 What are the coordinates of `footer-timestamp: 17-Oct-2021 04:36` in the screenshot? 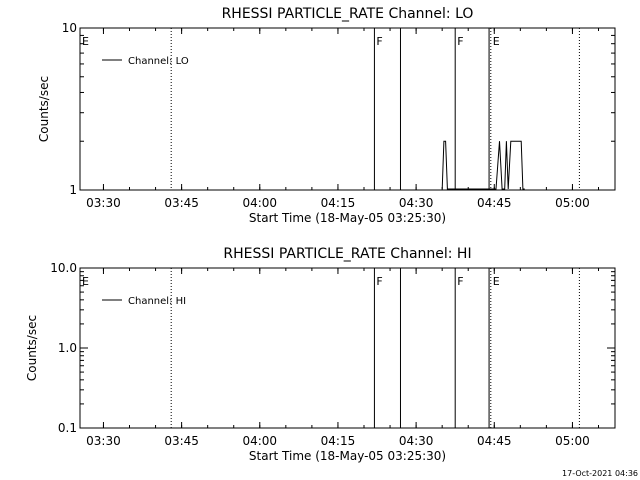 It's located at (600, 473).